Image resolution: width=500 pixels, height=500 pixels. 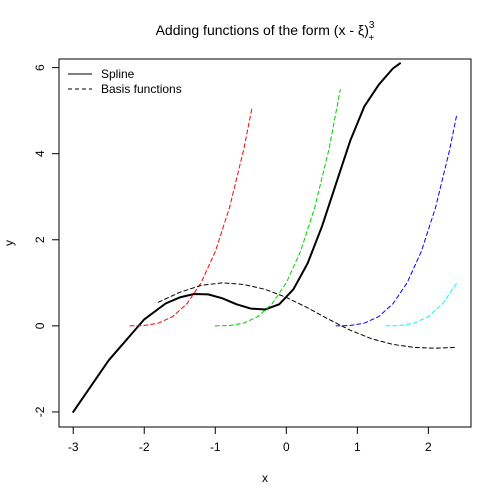 I want to click on title-subscript: +, so click(x=371, y=38).